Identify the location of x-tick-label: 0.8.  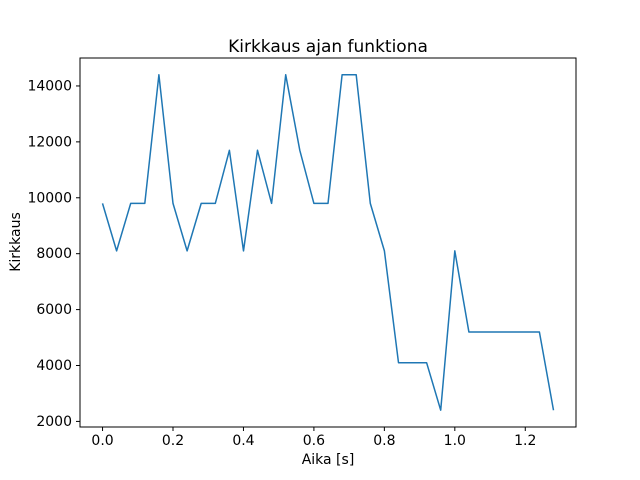
(384, 441).